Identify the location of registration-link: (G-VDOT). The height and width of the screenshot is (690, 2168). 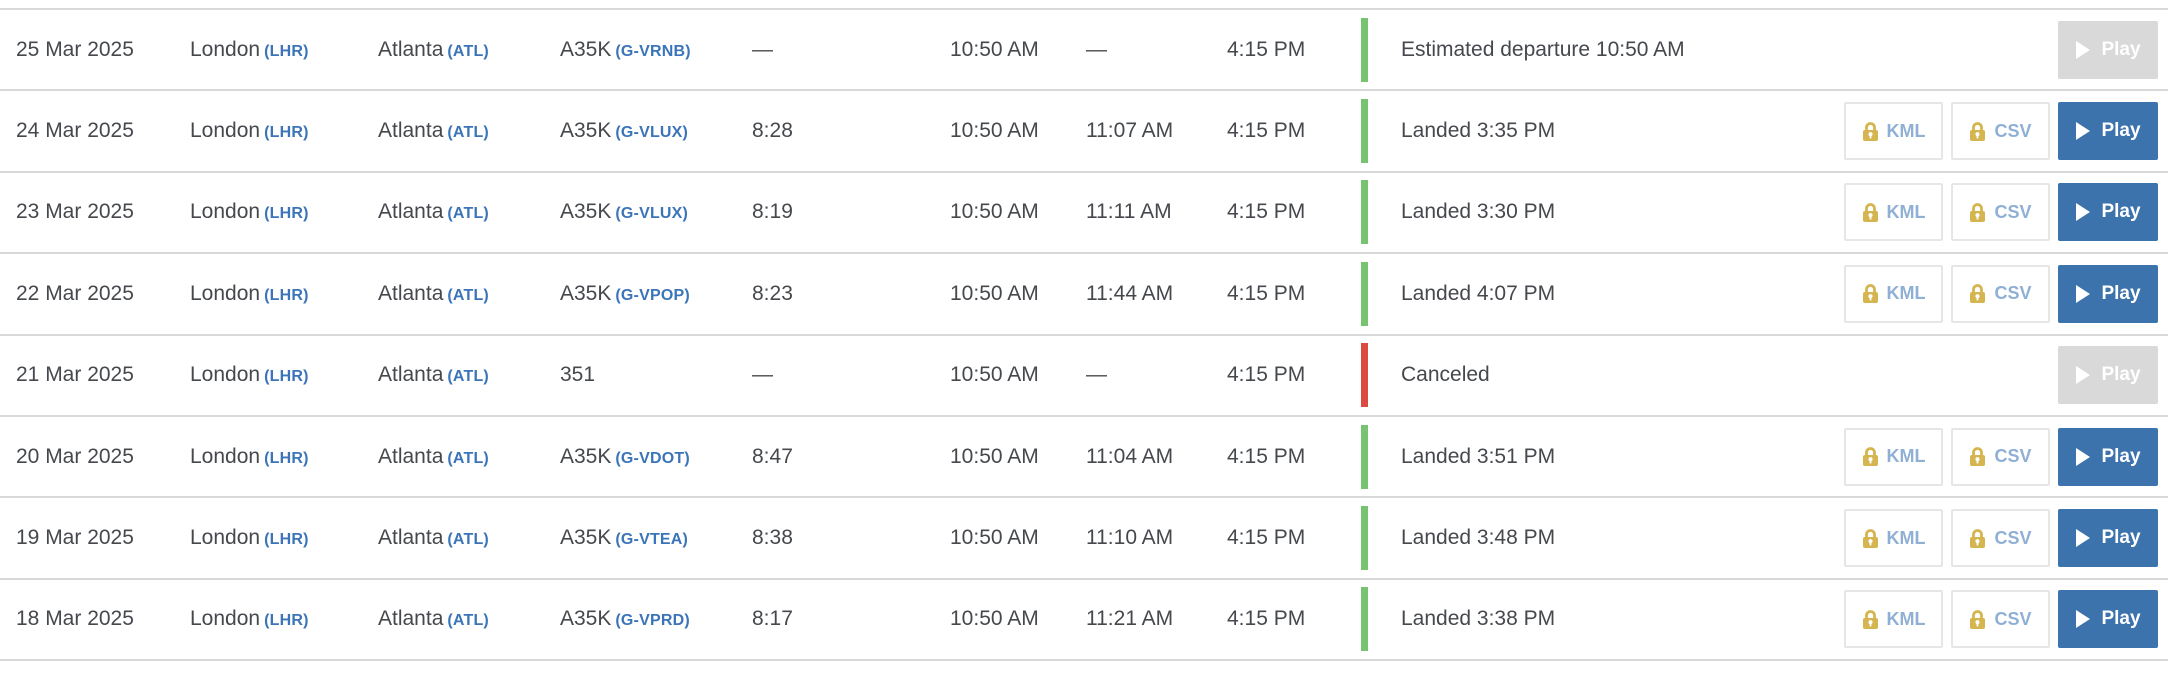
(652, 458).